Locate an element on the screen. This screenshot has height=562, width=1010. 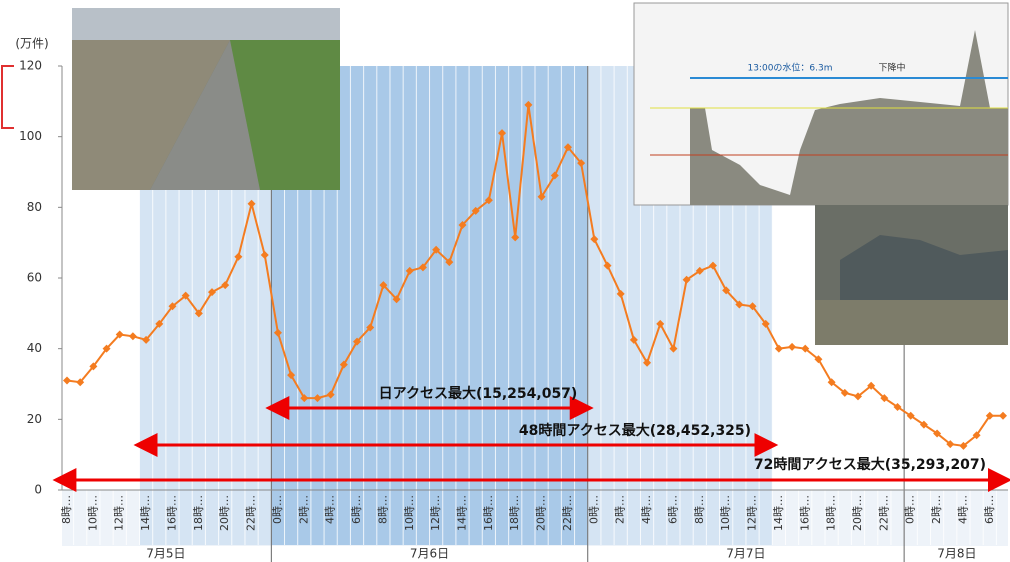
y-tick-label: 0 is located at coordinates (38, 490).